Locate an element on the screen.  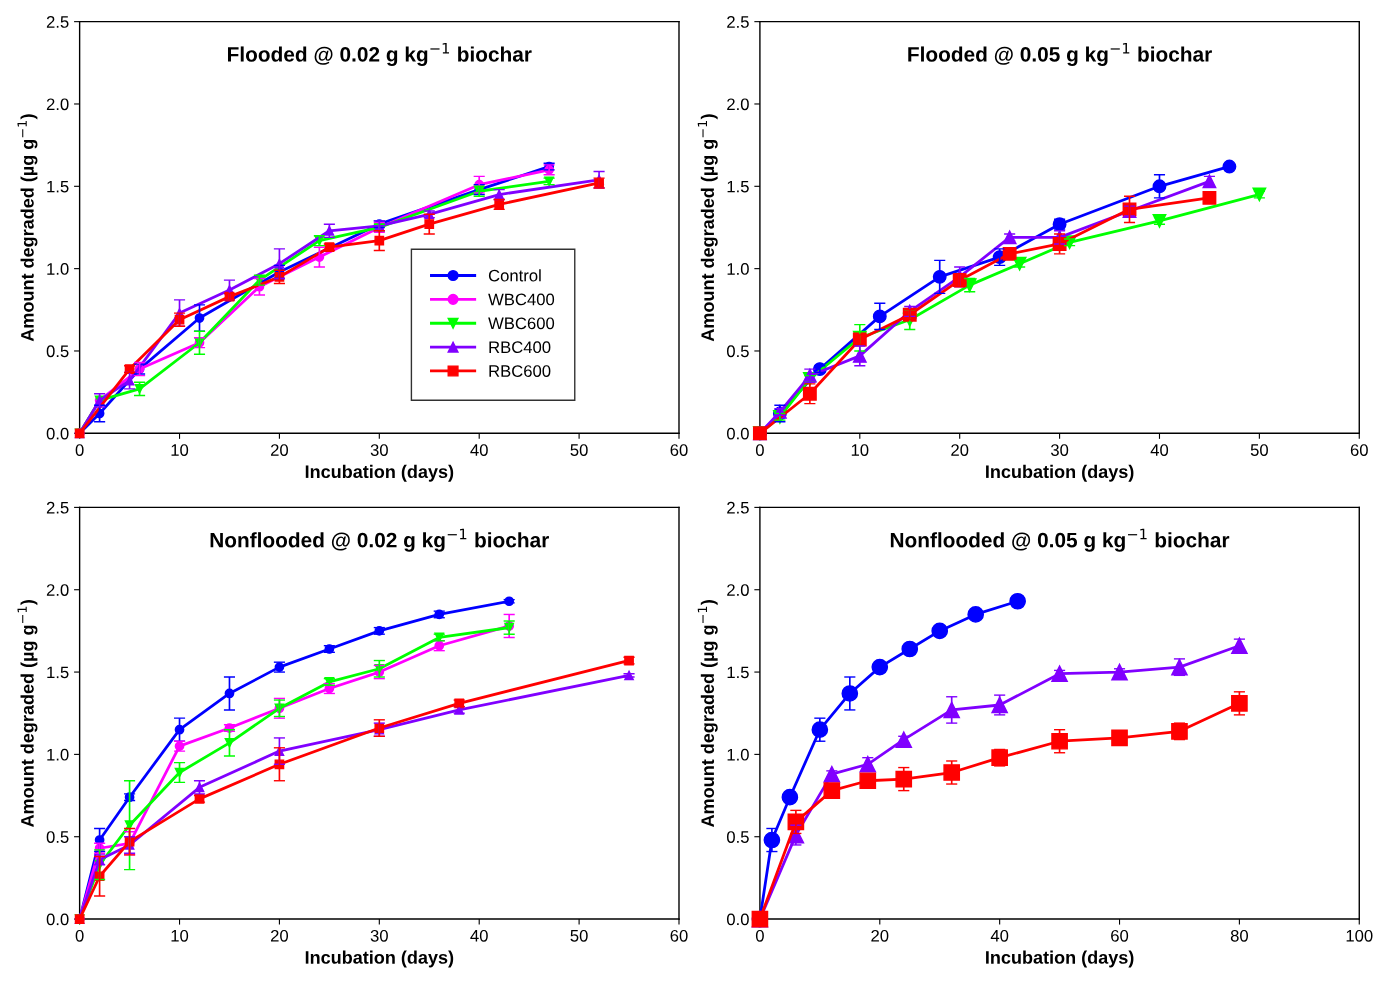
text: Flooded @ 0.02 g kg$^{−1}$ biochar is located at coordinates (380, 54).